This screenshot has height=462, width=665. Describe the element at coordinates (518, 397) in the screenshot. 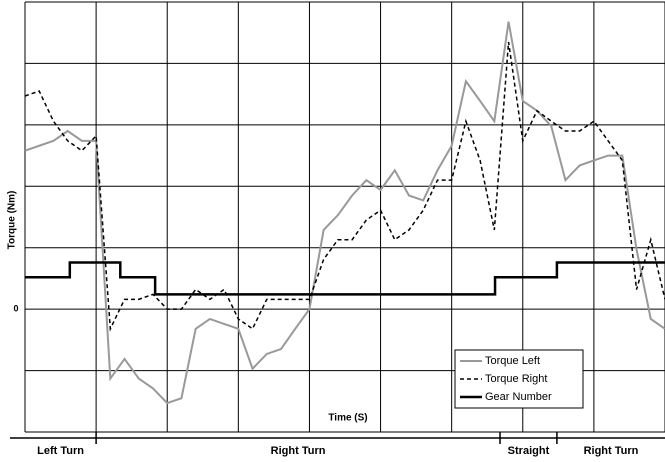

I see `legend-label: Gear Number` at that location.